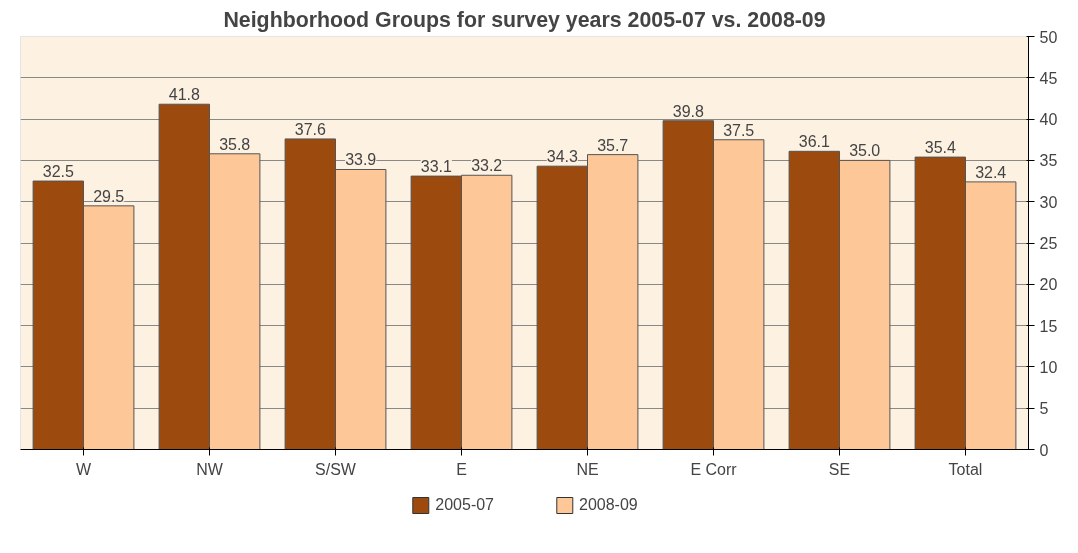 The width and height of the screenshot is (1078, 553). Describe the element at coordinates (461, 469) in the screenshot. I see `x-tick-label: E` at that location.